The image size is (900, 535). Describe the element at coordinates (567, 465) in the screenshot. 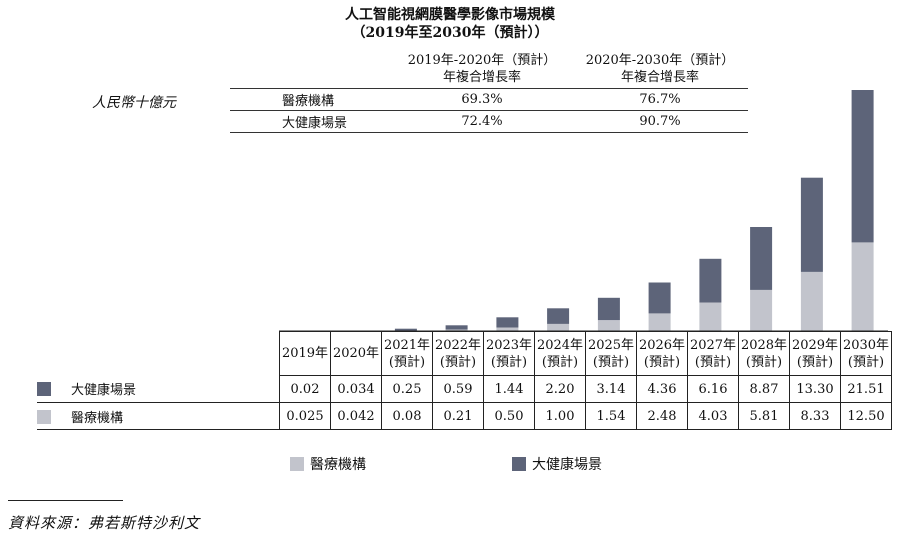

I see `legend-label: 大健康場景` at that location.